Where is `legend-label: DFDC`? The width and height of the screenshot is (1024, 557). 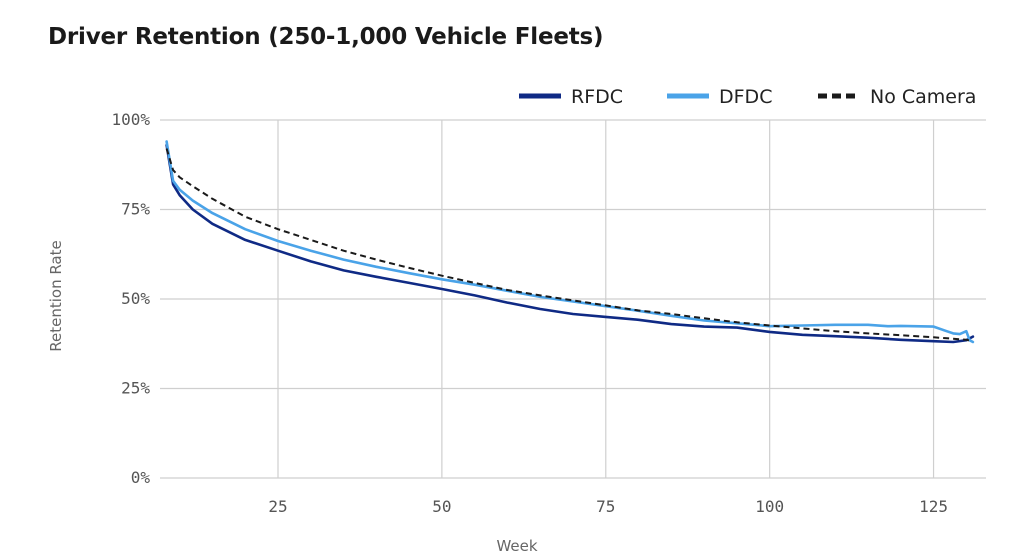
legend-label: DFDC is located at coordinates (745, 97).